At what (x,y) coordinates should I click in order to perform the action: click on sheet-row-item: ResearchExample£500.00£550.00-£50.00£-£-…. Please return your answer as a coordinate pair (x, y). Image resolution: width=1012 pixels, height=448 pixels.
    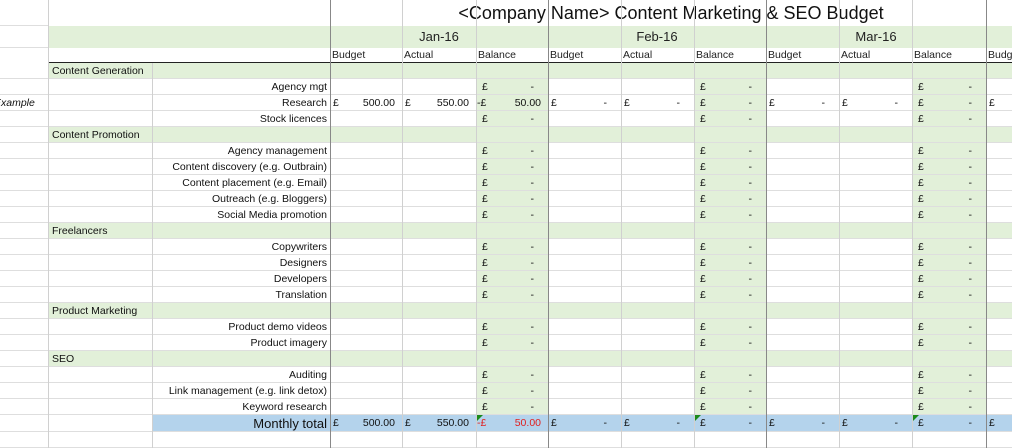
    Looking at the image, I should click on (506, 103).